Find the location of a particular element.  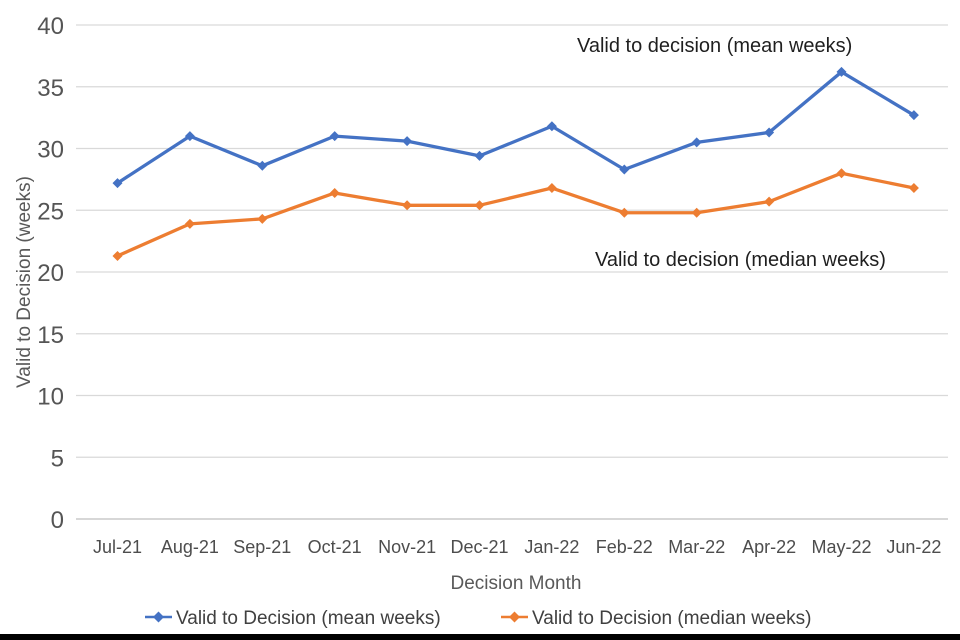

y-tick-label: 30 is located at coordinates (50, 150).